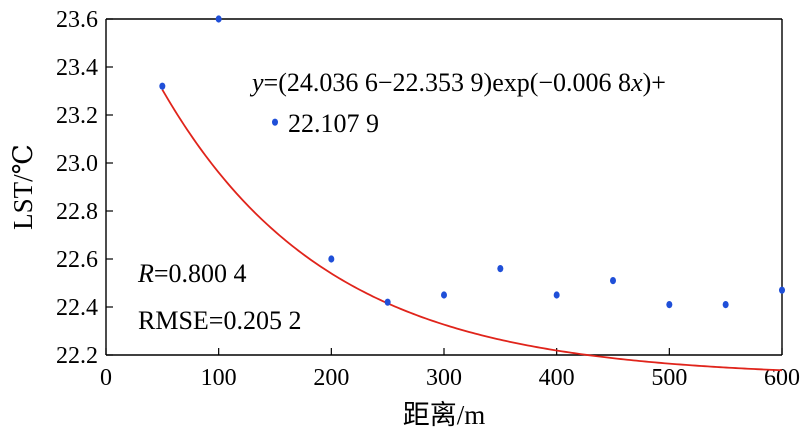 This screenshot has height=437, width=806. What do you see at coordinates (77, 308) in the screenshot?
I see `y-tick-label: 22.4` at bounding box center [77, 308].